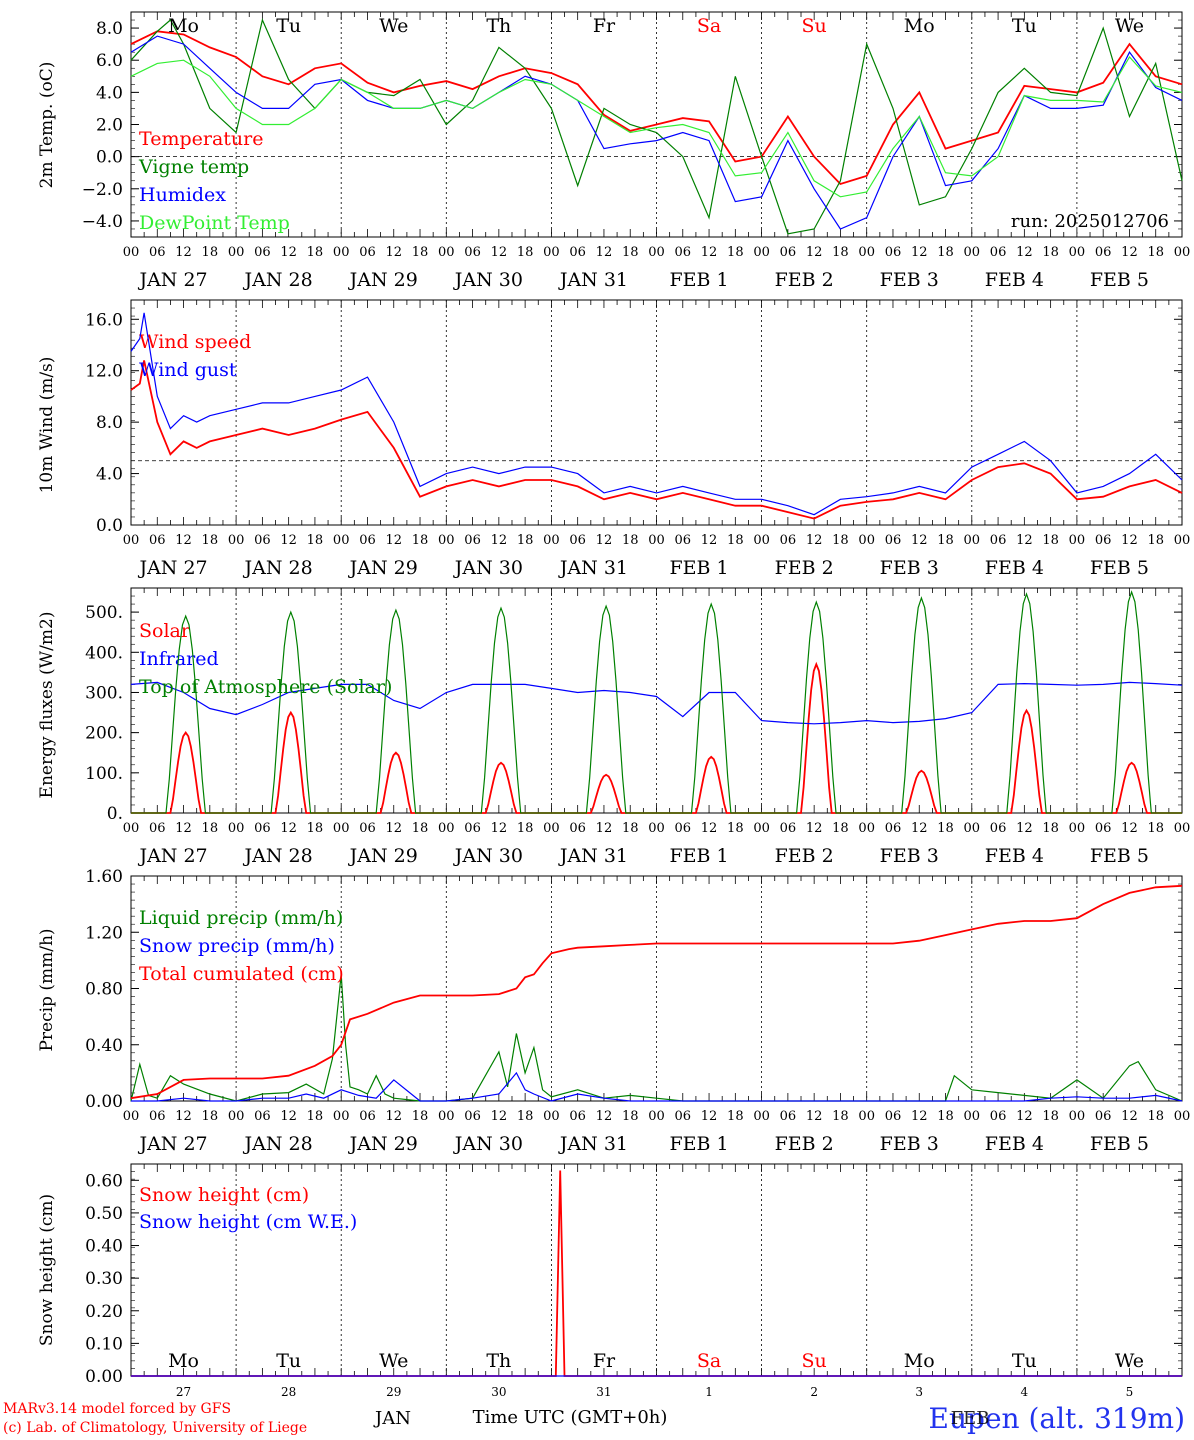 The height and width of the screenshot is (1440, 1194). I want to click on series-line-temperature, so click(656, 108).